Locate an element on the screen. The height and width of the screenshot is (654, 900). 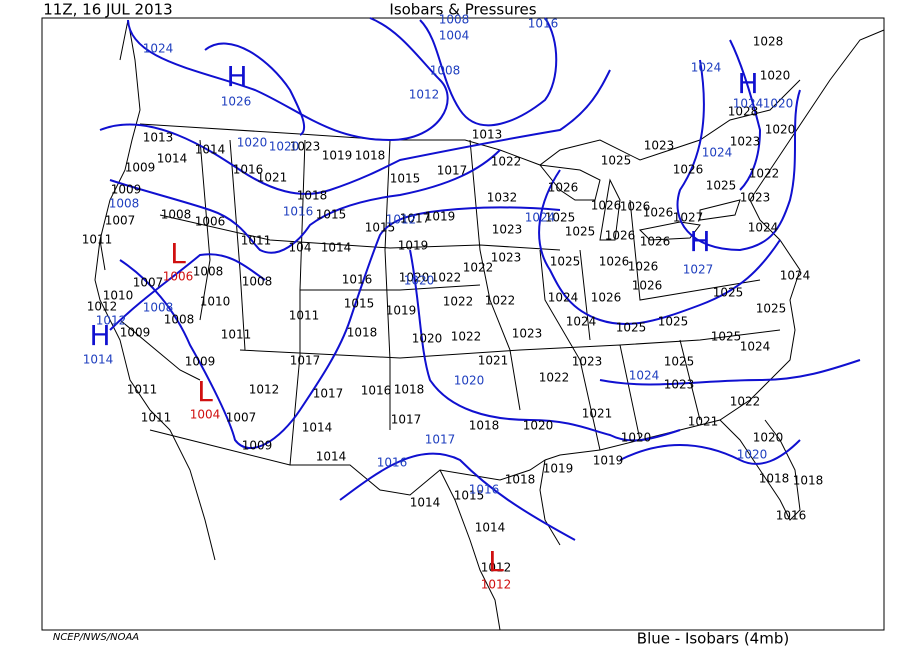
station-pressure: 1006 is located at coordinates (210, 222).